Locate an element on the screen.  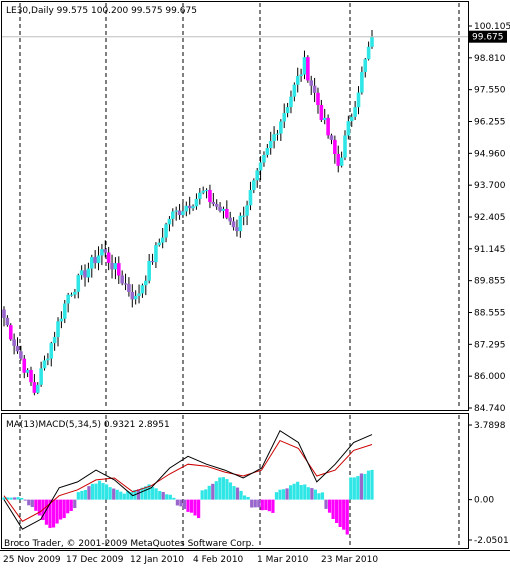
price-tick-label: 100.105 is located at coordinates (492, 27).